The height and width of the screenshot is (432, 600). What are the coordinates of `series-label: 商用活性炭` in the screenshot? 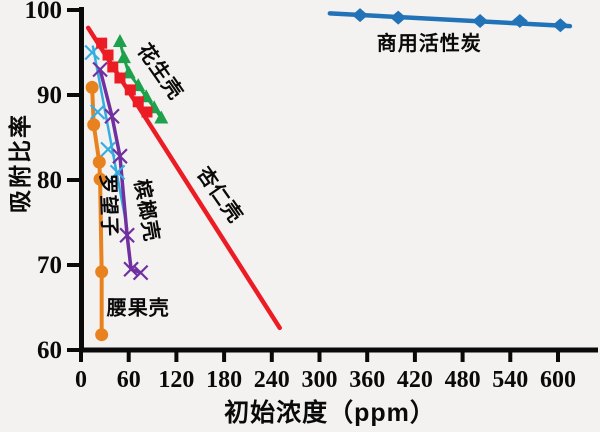 It's located at (429, 43).